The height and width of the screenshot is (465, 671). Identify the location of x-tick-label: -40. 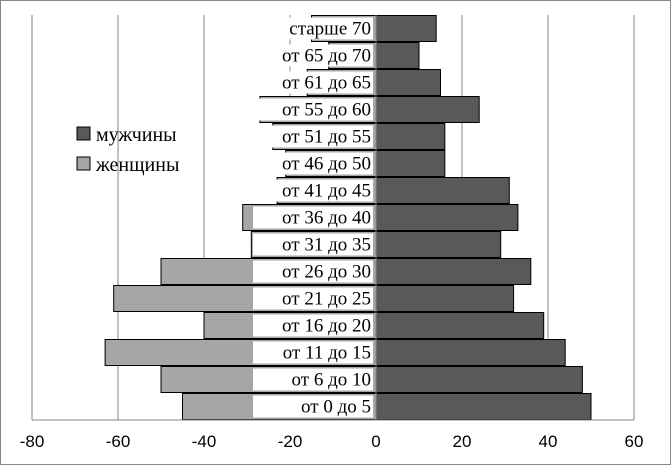
(204, 441).